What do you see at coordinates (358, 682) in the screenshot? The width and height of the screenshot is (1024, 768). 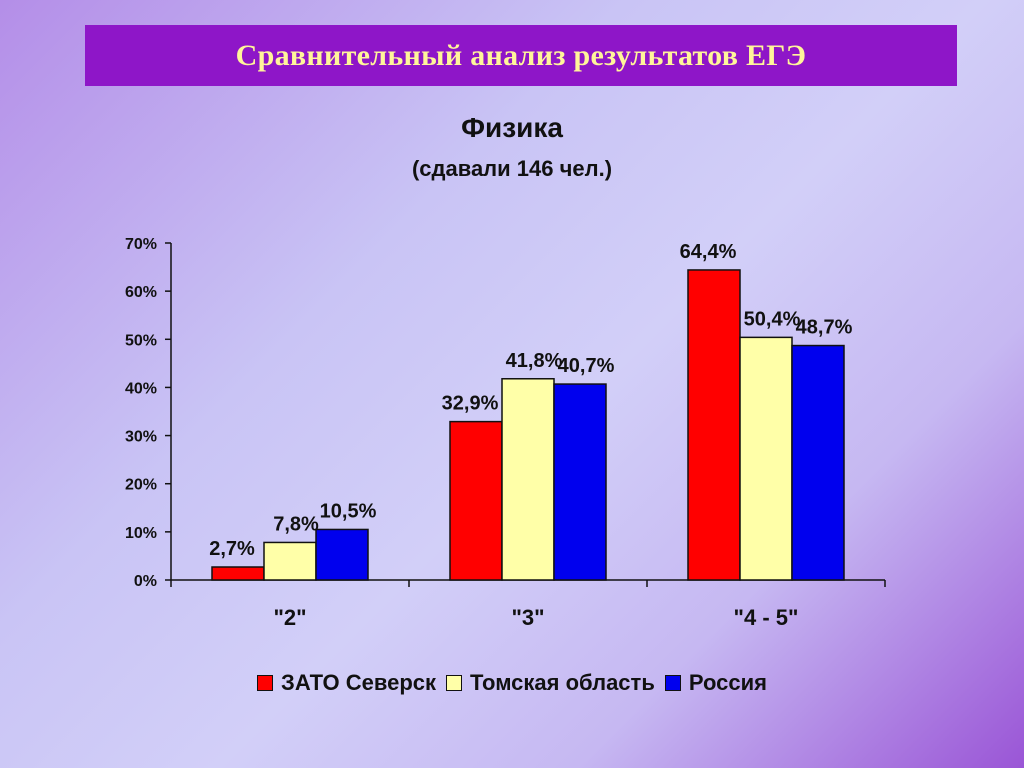 I see `legend-label-series-0: ЗАТО Северск` at bounding box center [358, 682].